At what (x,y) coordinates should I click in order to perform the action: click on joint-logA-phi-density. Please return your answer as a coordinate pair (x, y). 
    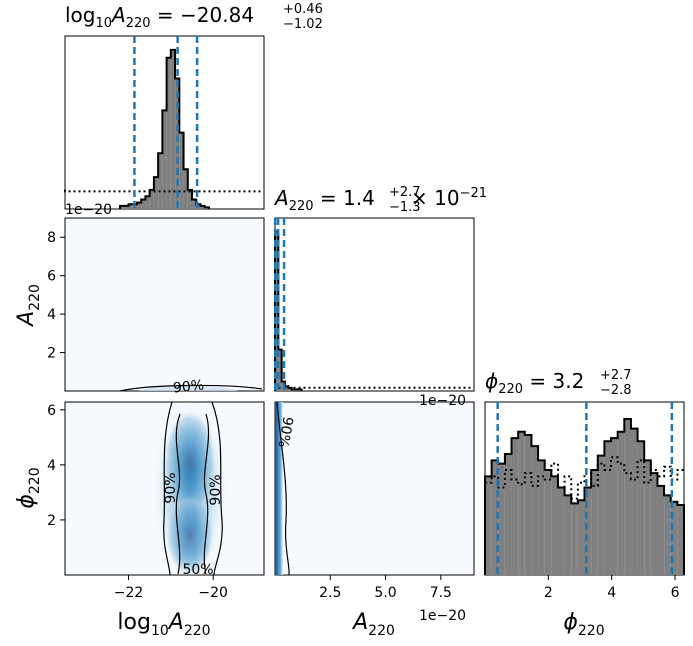
    Looking at the image, I should click on (190, 488).